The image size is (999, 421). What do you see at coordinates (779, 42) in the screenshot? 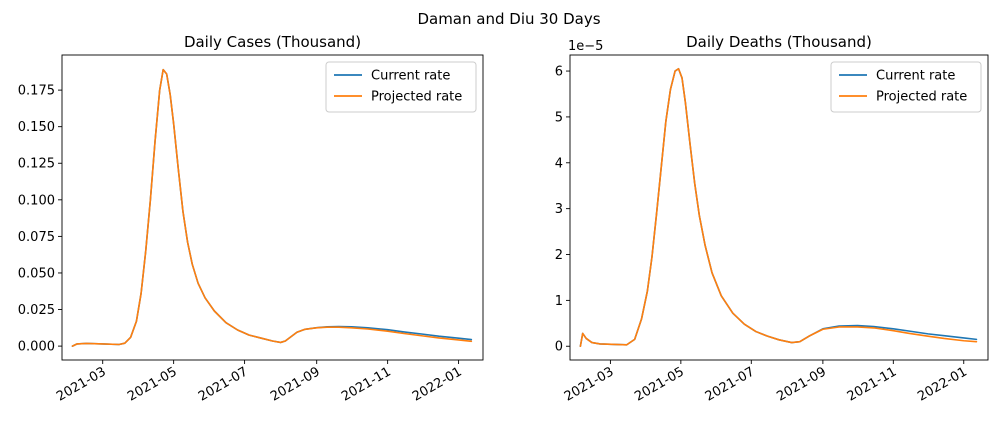
I see `chart-title: Daily Deaths (Thousand)` at bounding box center [779, 42].